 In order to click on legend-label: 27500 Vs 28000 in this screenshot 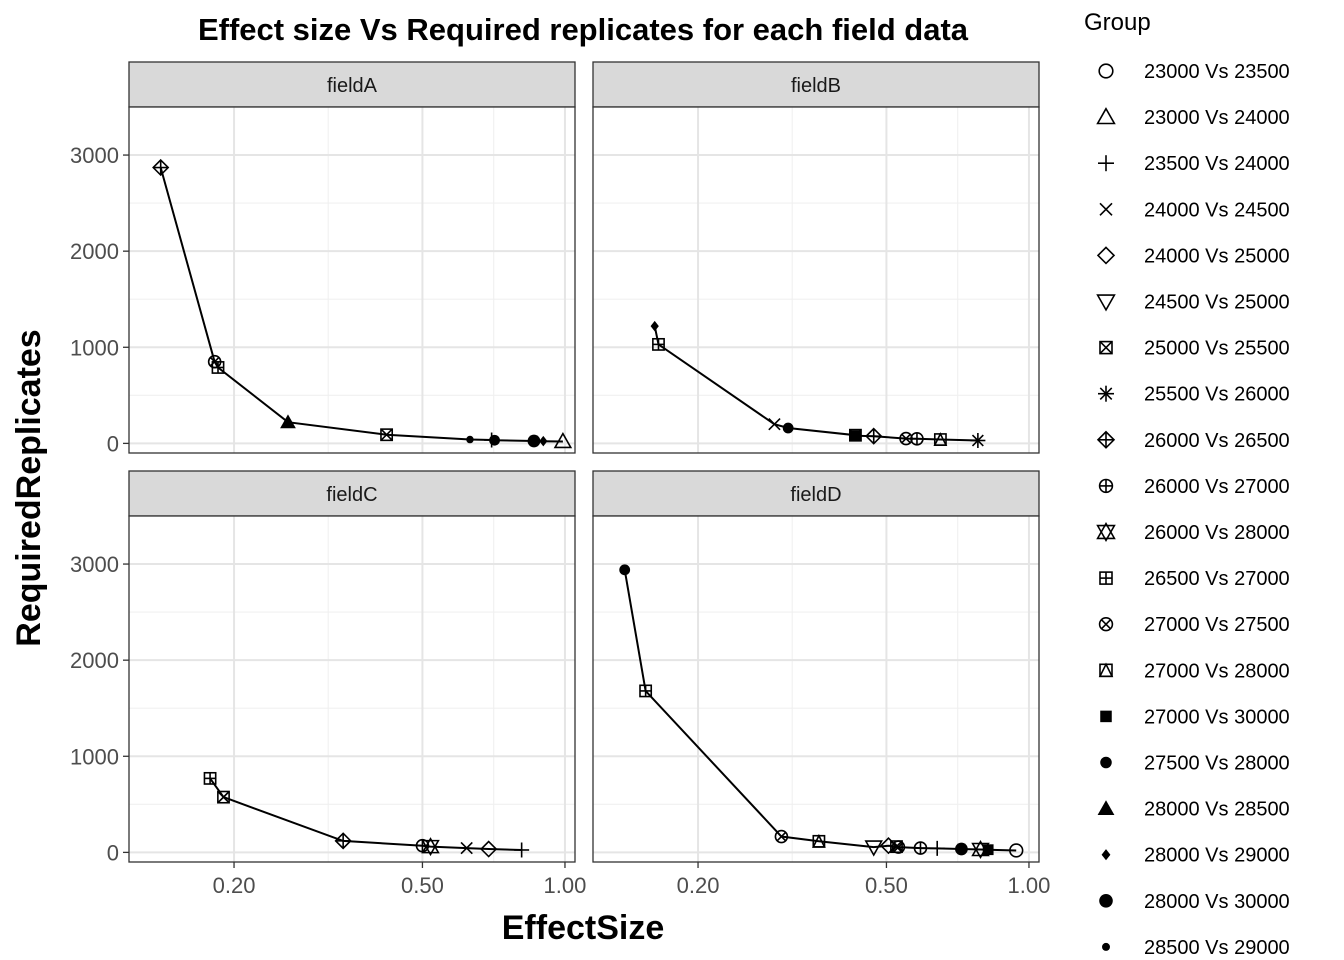, I will do `click(1217, 764)`.